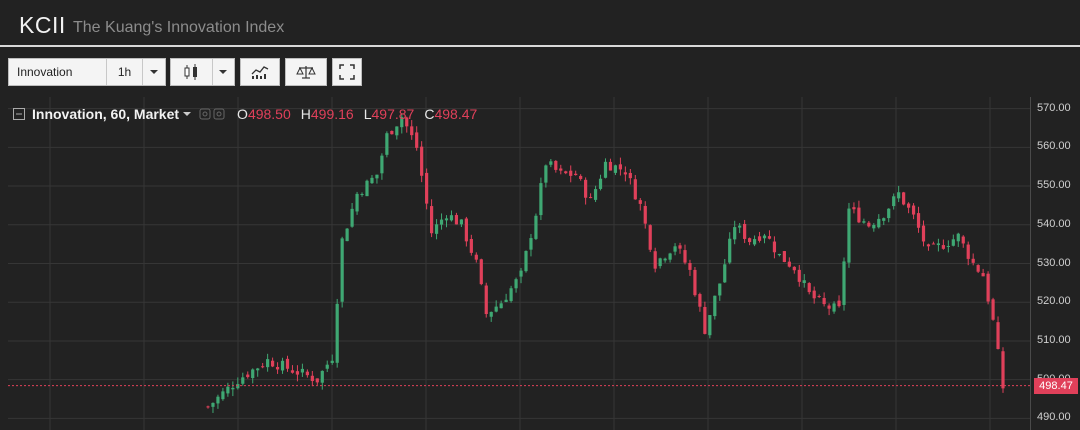 This screenshot has height=430, width=1080. Describe the element at coordinates (393, 114) in the screenshot. I see `low-value: 497.87` at that location.